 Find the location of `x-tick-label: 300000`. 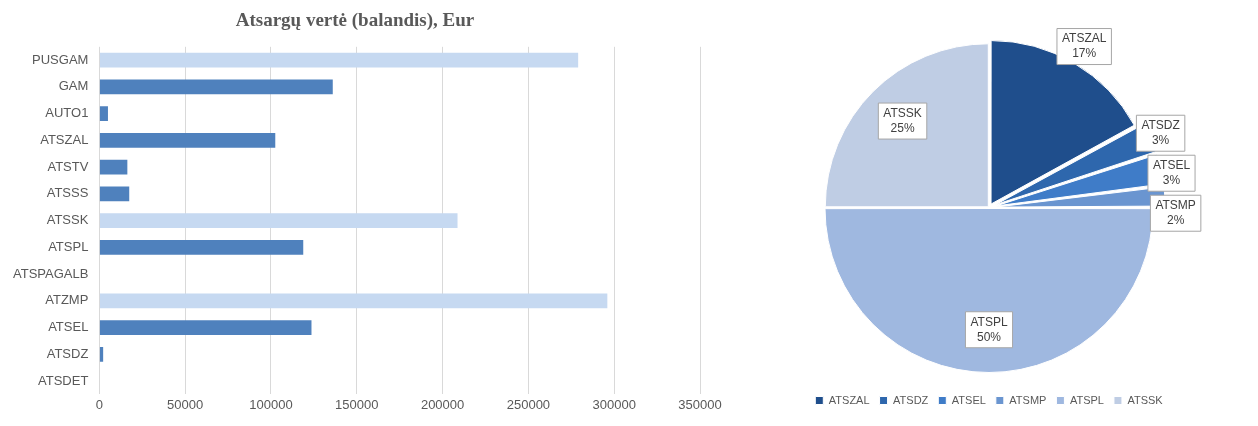

x-tick-label: 300000 is located at coordinates (614, 404).